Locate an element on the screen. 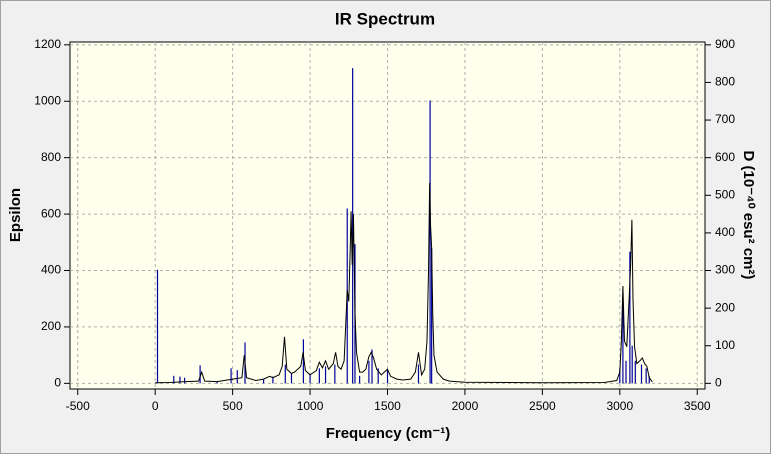 The height and width of the screenshot is (454, 771). y-tick-label: 1200 is located at coordinates (47, 44).